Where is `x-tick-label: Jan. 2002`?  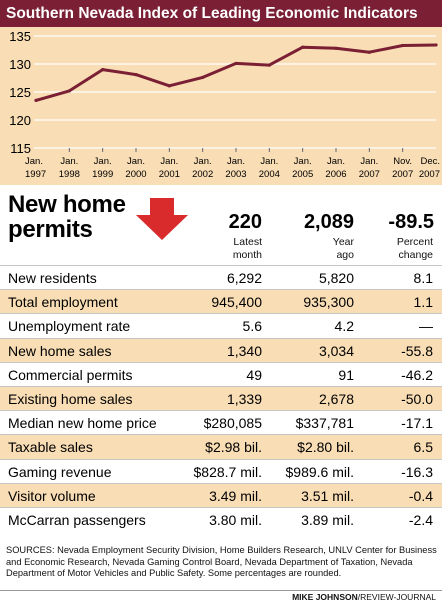
x-tick-label: Jan. 2002 is located at coordinates (202, 168).